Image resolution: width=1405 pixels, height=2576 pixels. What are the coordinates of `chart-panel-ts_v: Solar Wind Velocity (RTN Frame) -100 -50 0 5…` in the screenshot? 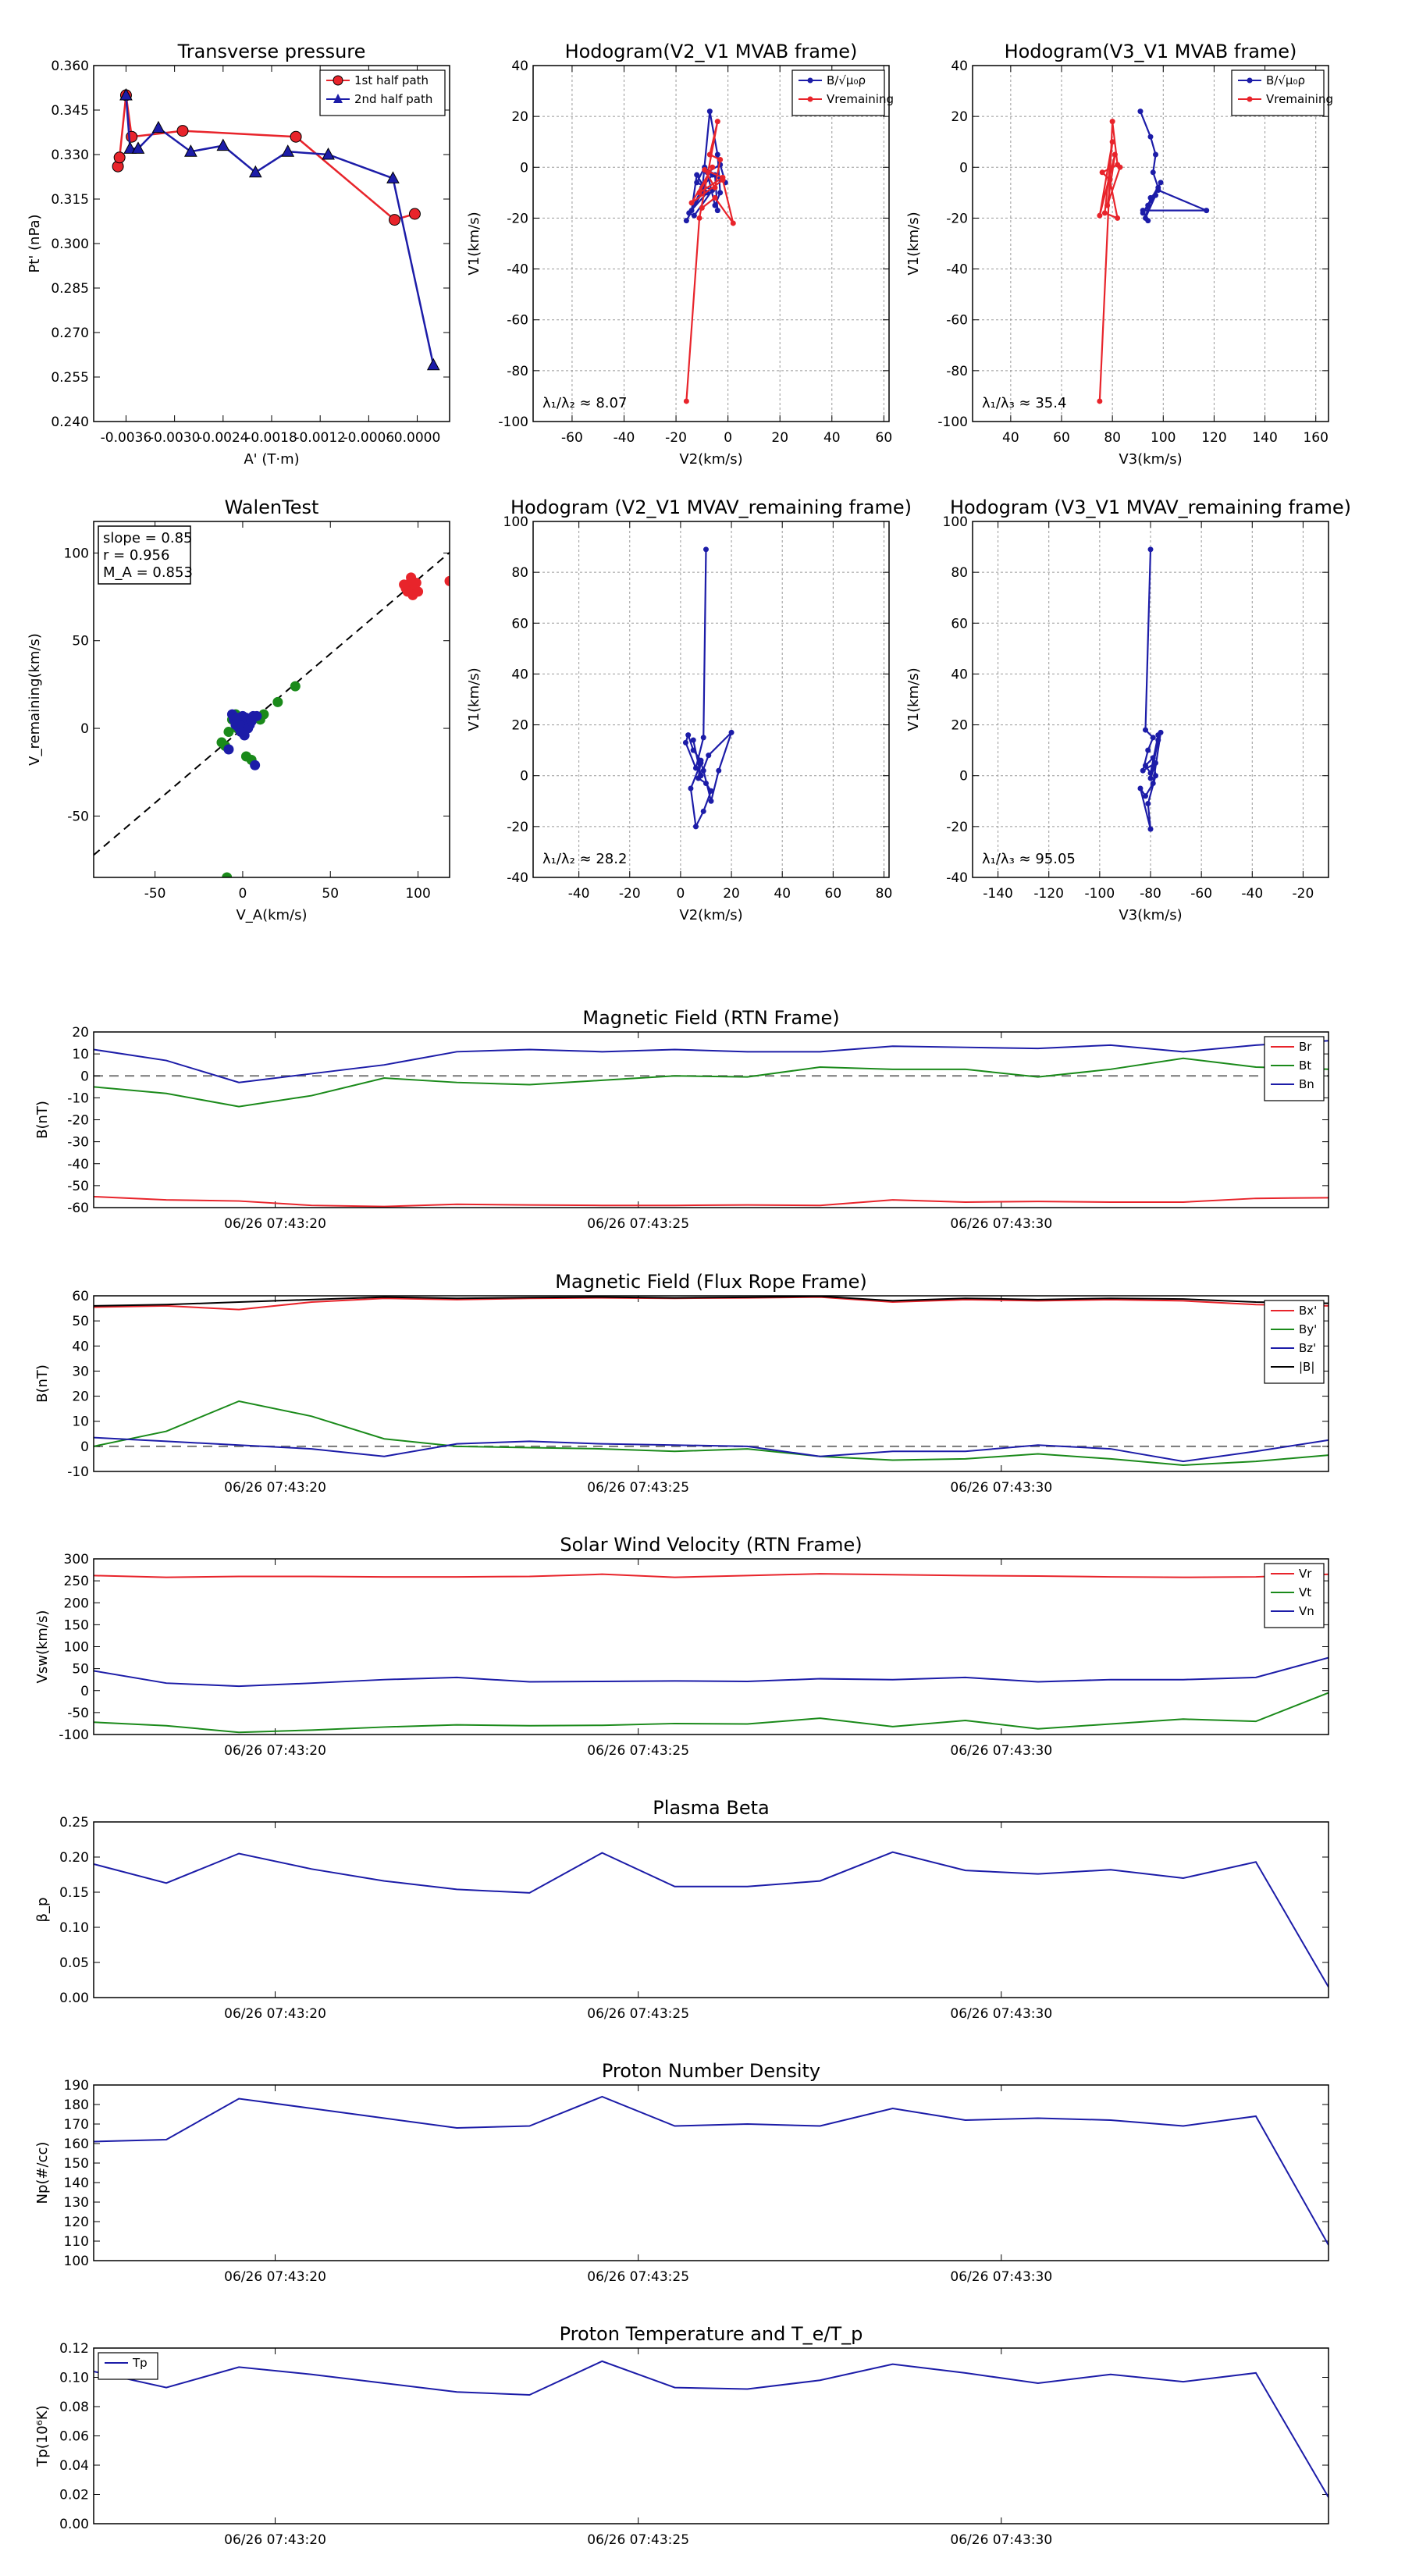 It's located at (681, 1646).